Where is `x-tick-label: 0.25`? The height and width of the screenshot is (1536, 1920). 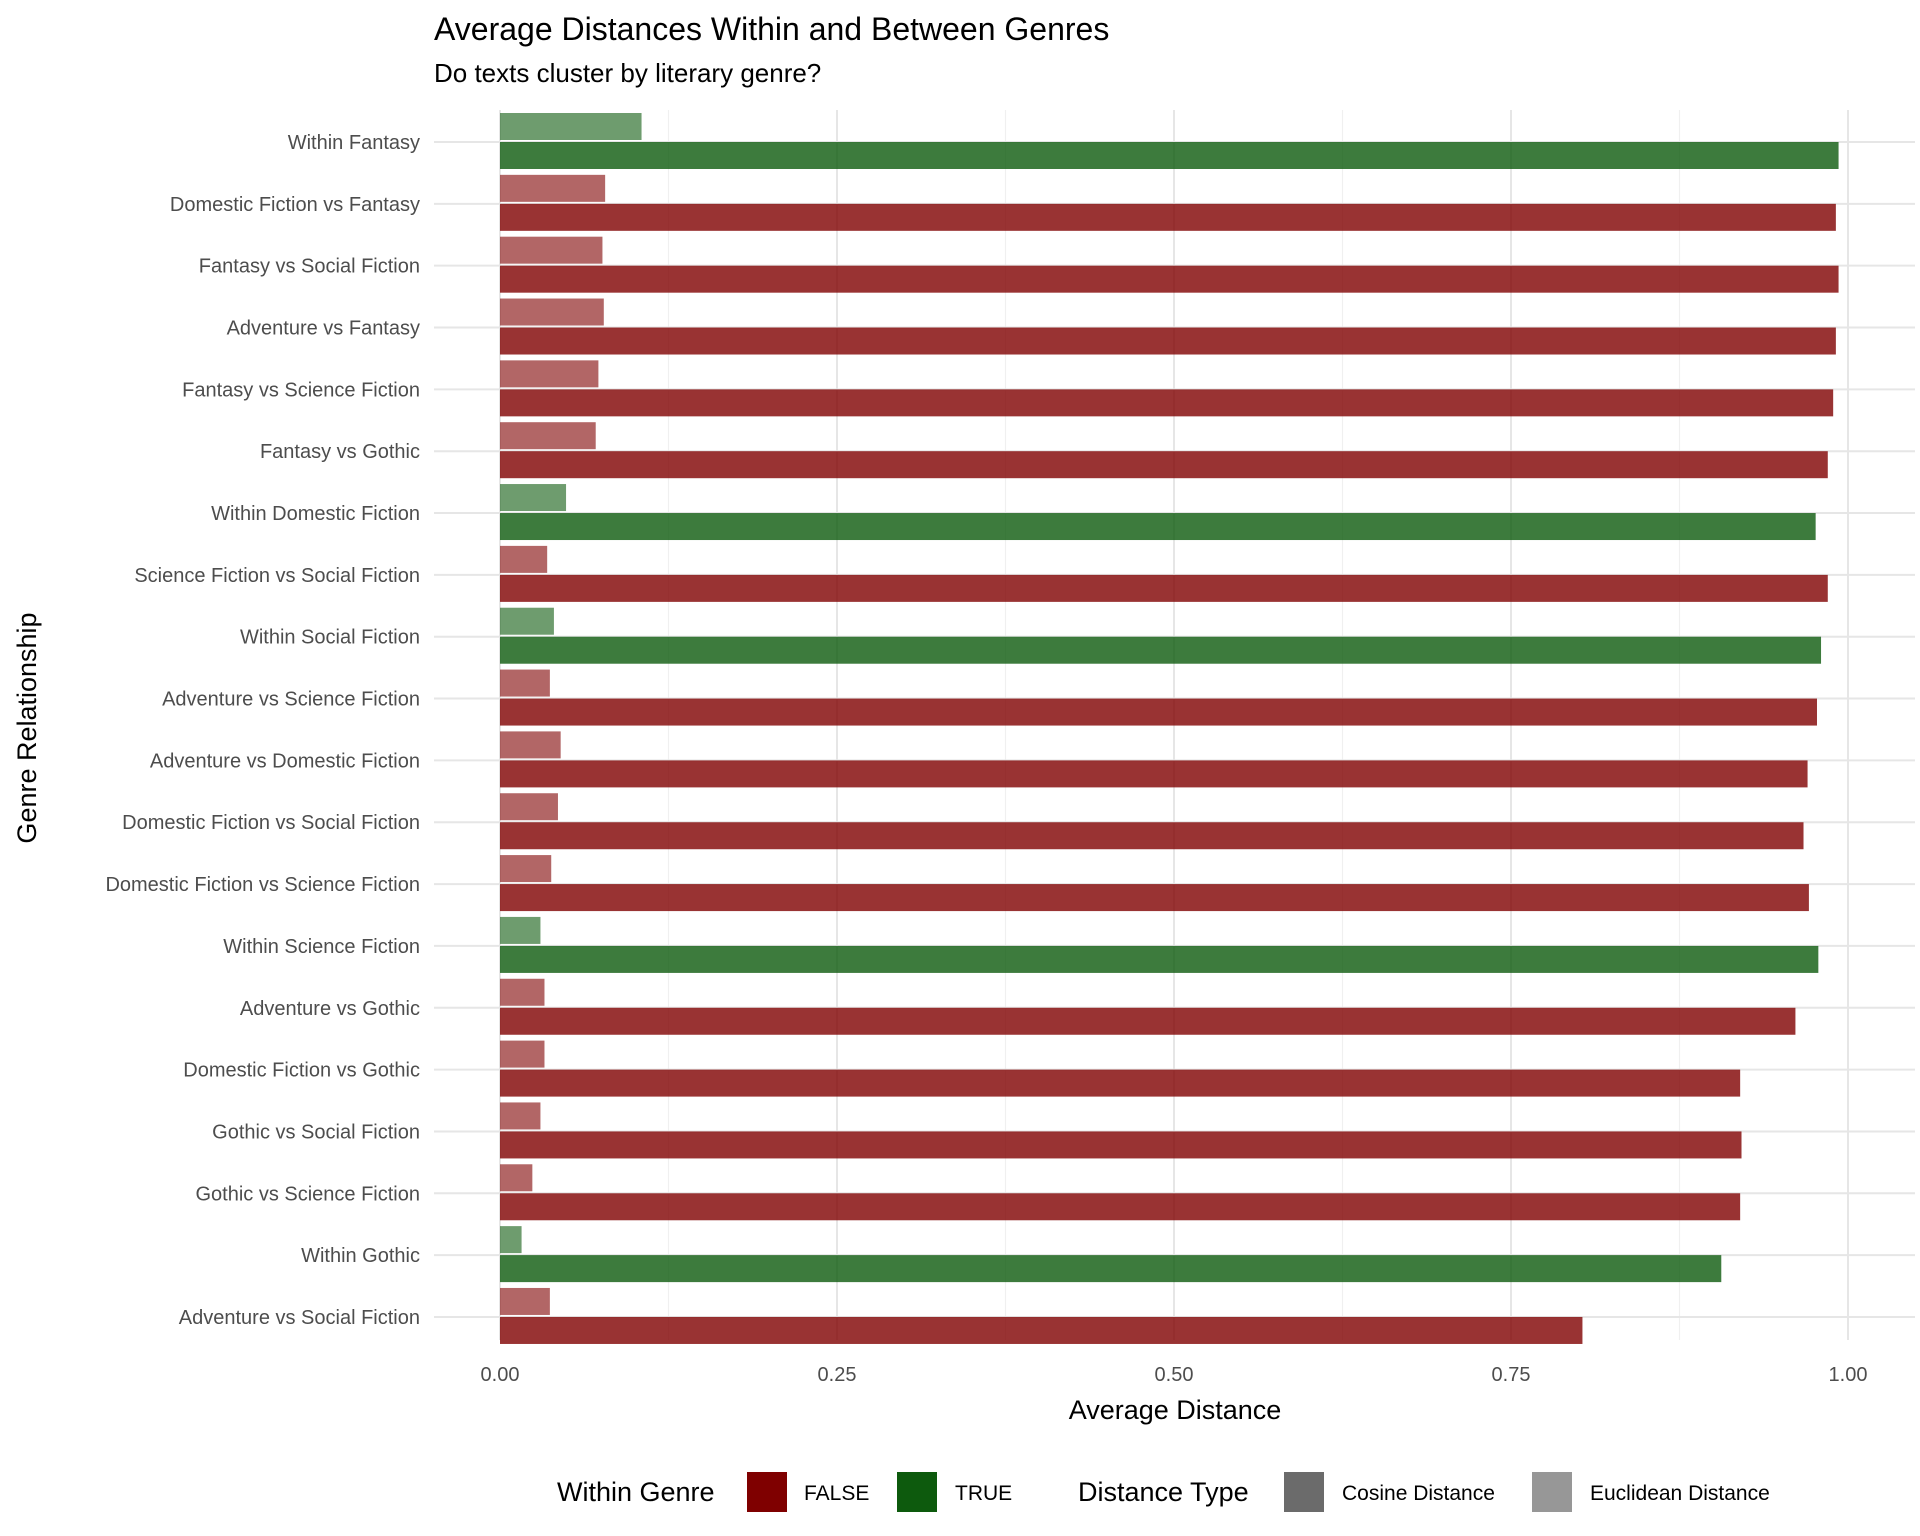 x-tick-label: 0.25 is located at coordinates (837, 1375).